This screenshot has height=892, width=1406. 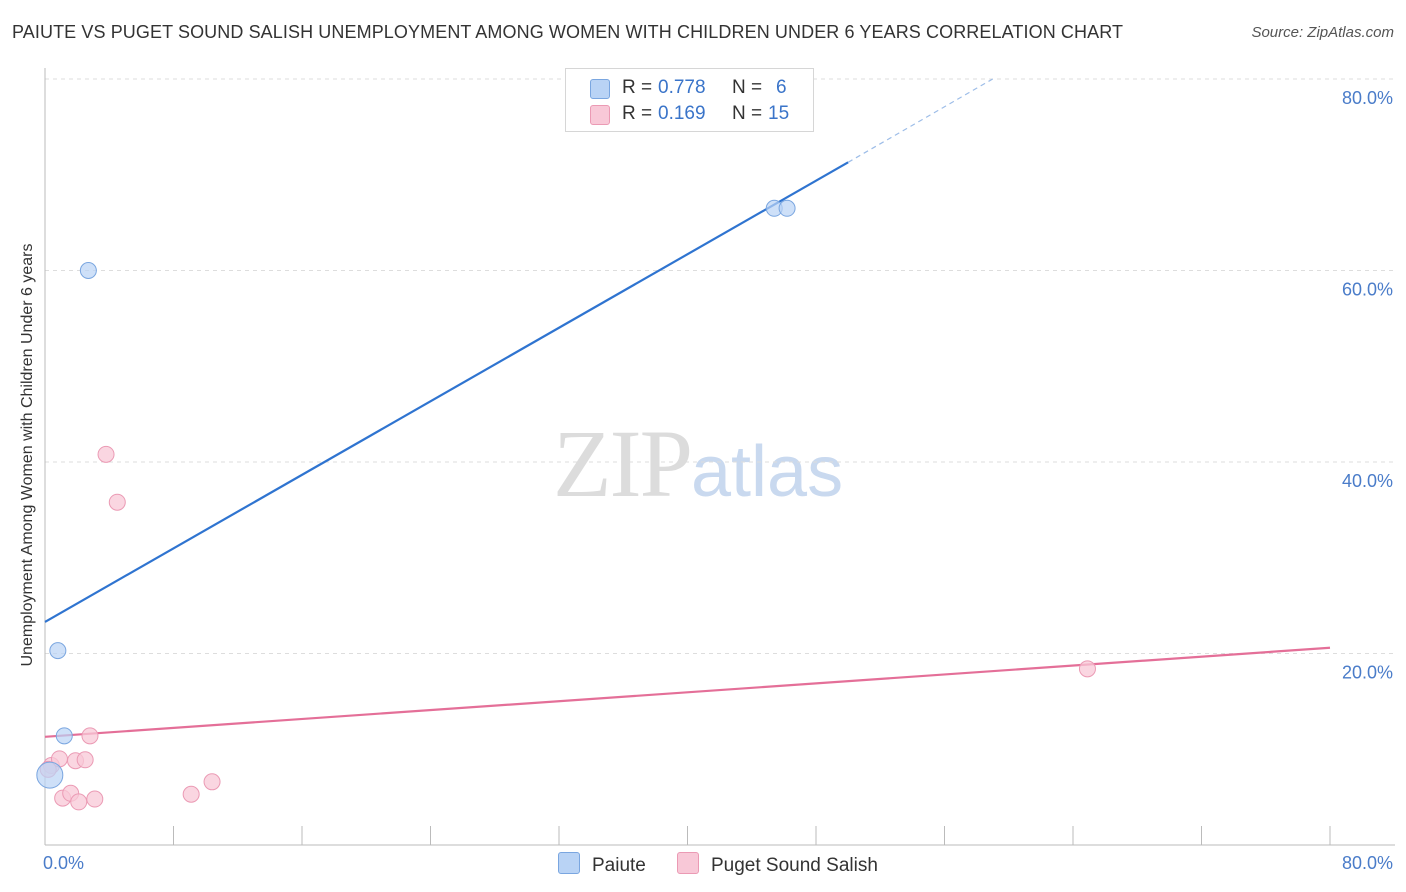 What do you see at coordinates (637, 87) in the screenshot?
I see `paiute-r-key: R =` at bounding box center [637, 87].